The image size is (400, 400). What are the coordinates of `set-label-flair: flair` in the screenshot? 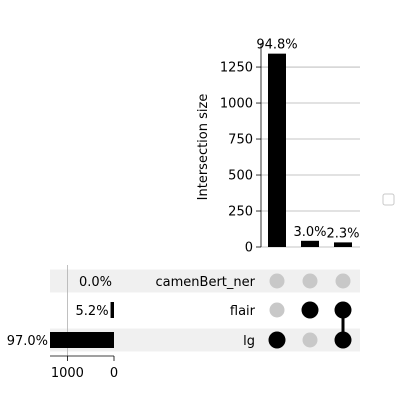 It's located at (243, 311).